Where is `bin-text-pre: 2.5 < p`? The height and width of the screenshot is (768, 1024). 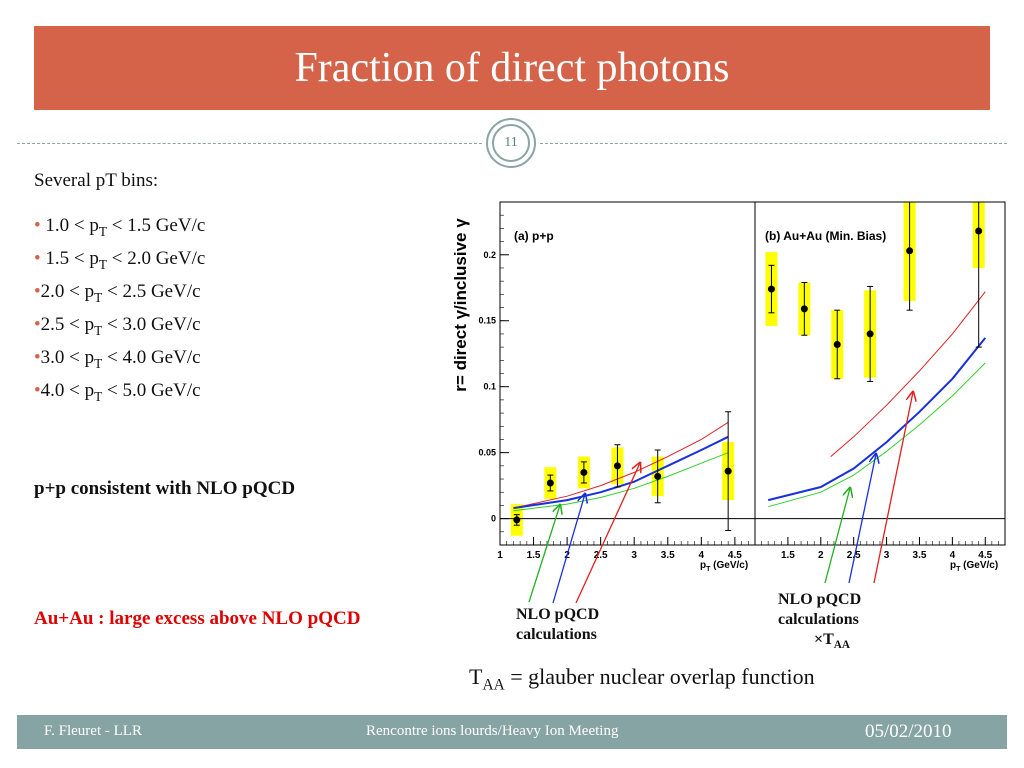
bin-text-pre: 2.5 < p is located at coordinates (67, 324).